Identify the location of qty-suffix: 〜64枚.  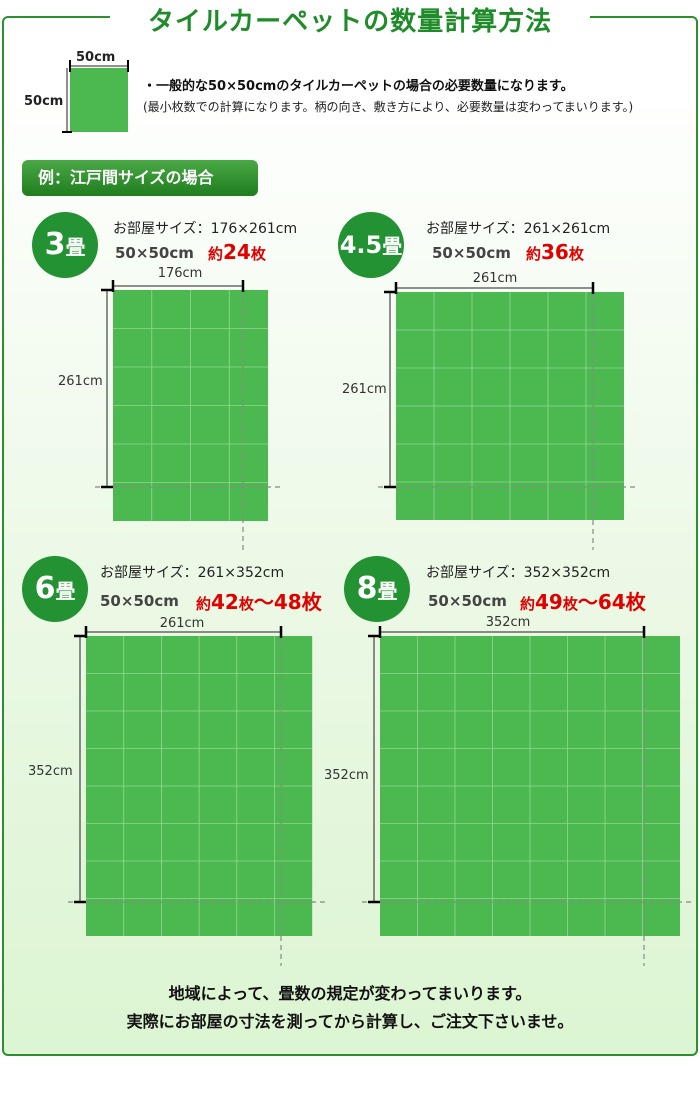
(611, 602).